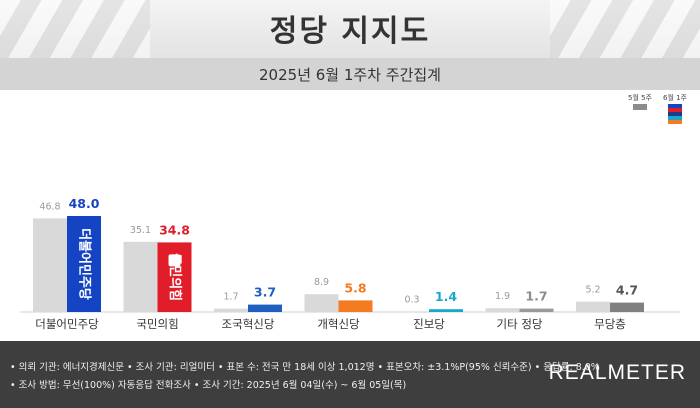 This screenshot has height=408, width=700. Describe the element at coordinates (625, 29) in the screenshot. I see `header-decoration-right` at that location.